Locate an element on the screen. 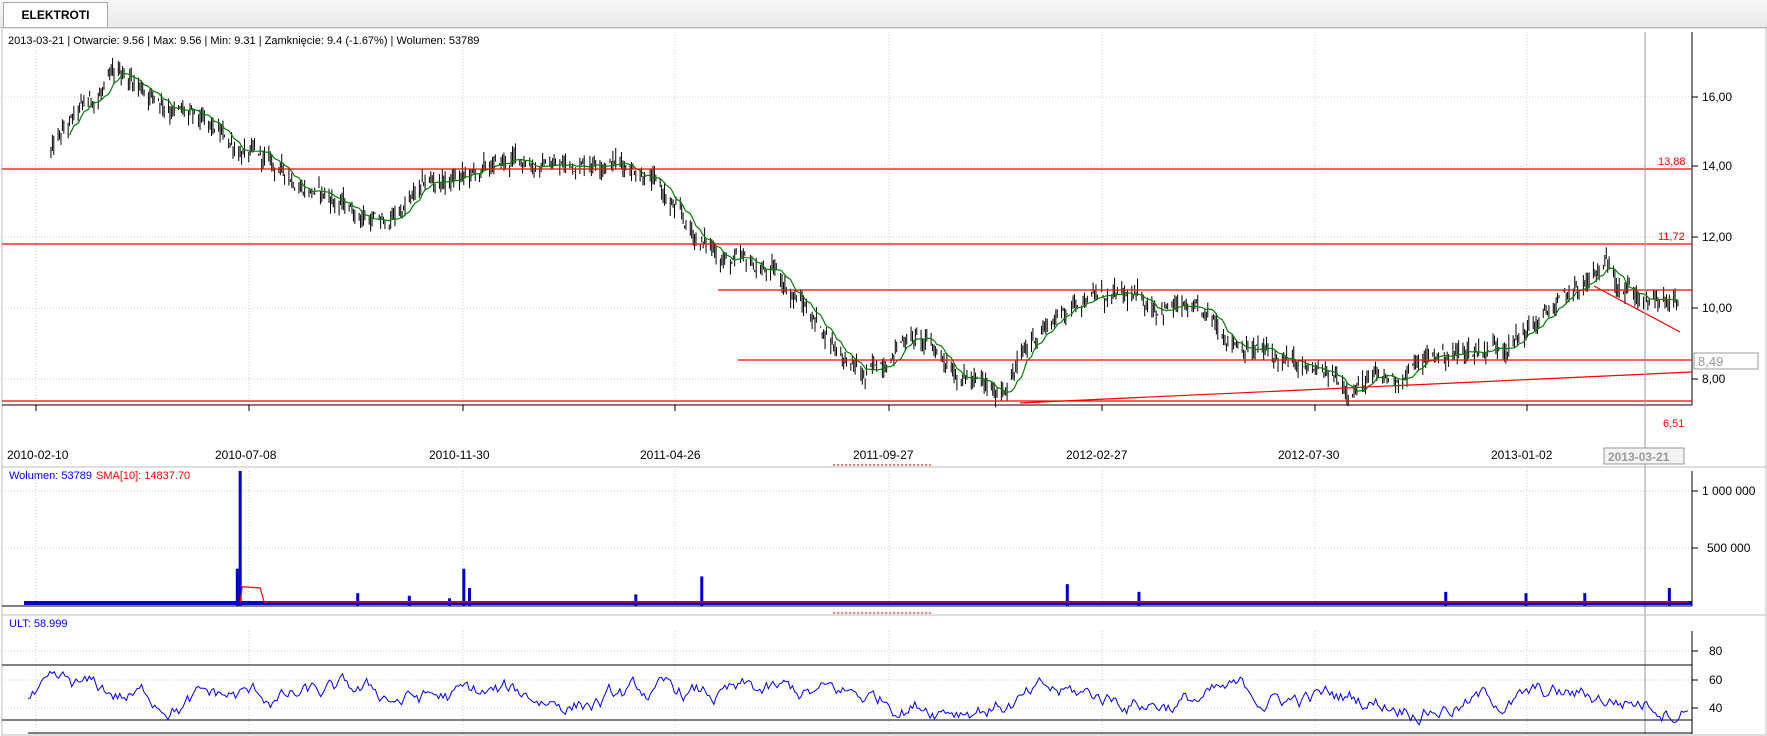 The height and width of the screenshot is (736, 1767). ult-tick-80: 80 is located at coordinates (1716, 651).